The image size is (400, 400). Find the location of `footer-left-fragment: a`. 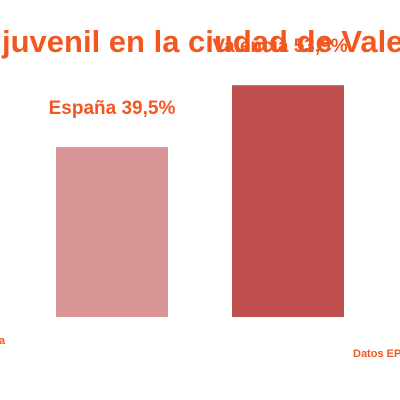

footer-left-fragment: a is located at coordinates (3, 341).